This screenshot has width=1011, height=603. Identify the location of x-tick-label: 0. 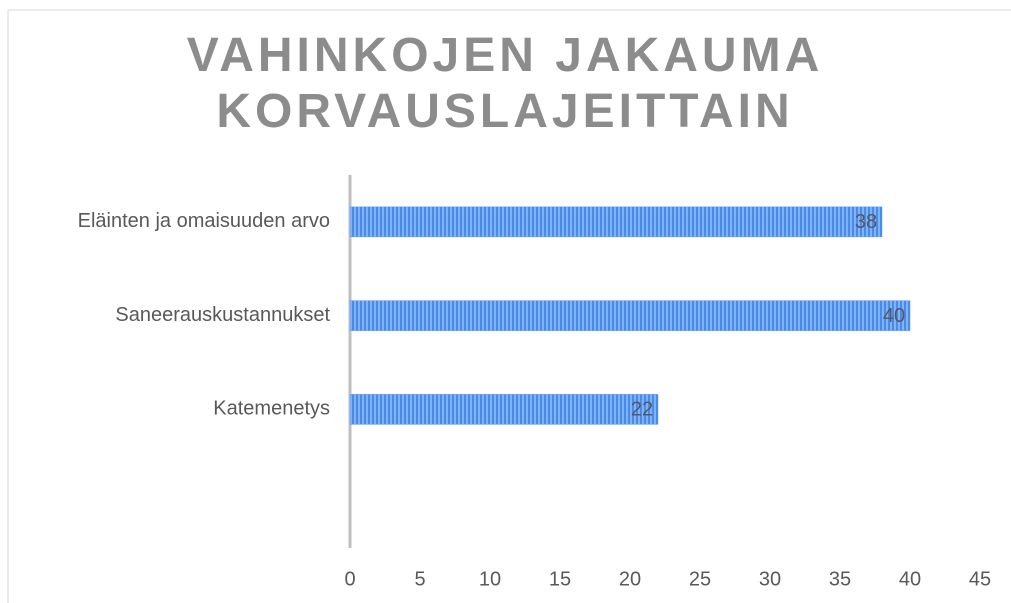
(349, 579).